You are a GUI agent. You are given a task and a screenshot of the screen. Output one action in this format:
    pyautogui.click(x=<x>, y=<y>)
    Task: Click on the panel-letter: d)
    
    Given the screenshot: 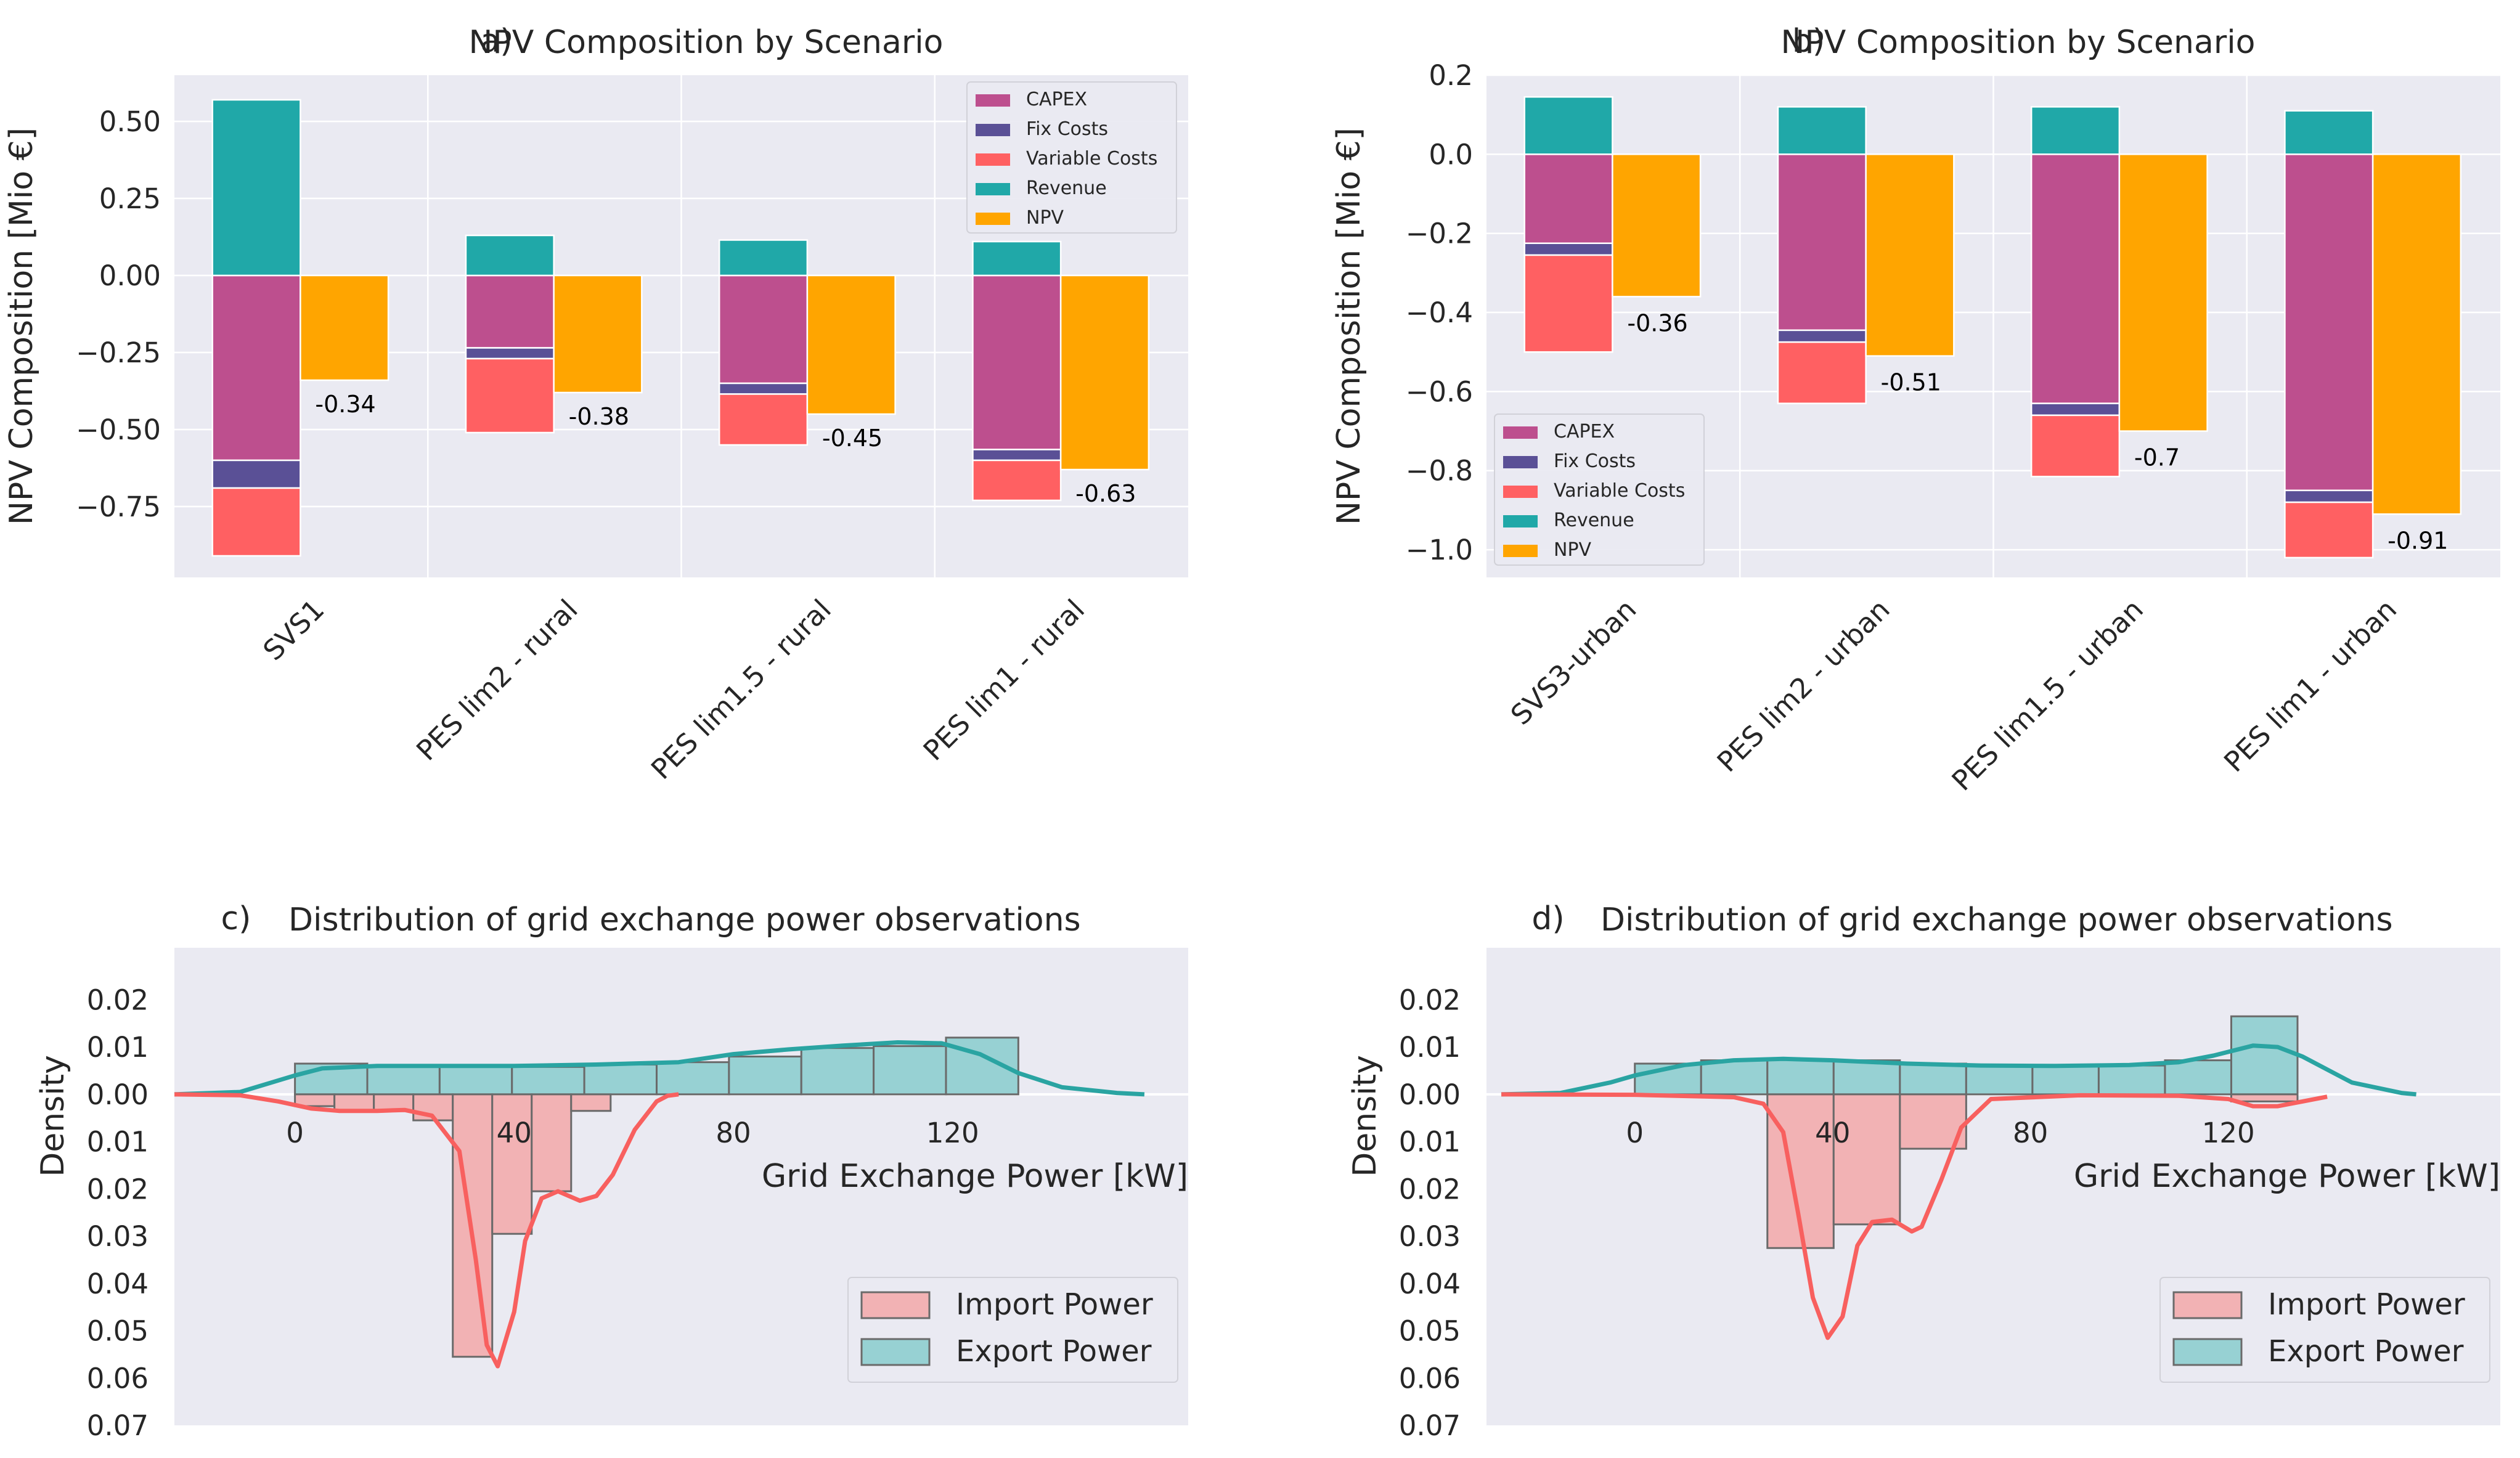 What is the action you would take?
    pyautogui.click(x=1547, y=918)
    